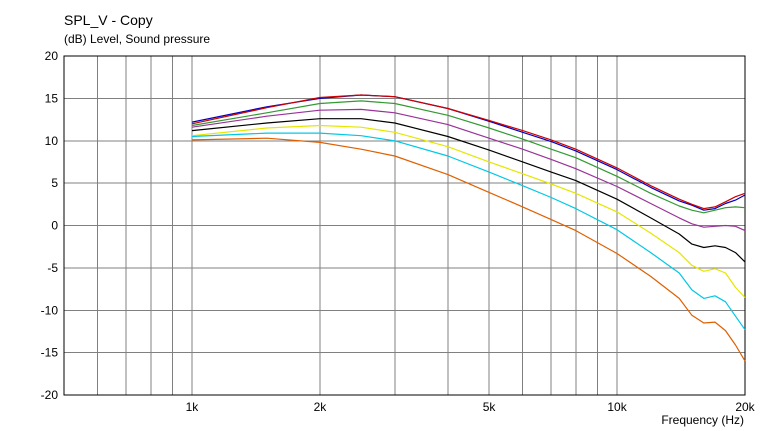 This screenshot has width=768, height=431. I want to click on x-tick-label: 2k, so click(321, 407).